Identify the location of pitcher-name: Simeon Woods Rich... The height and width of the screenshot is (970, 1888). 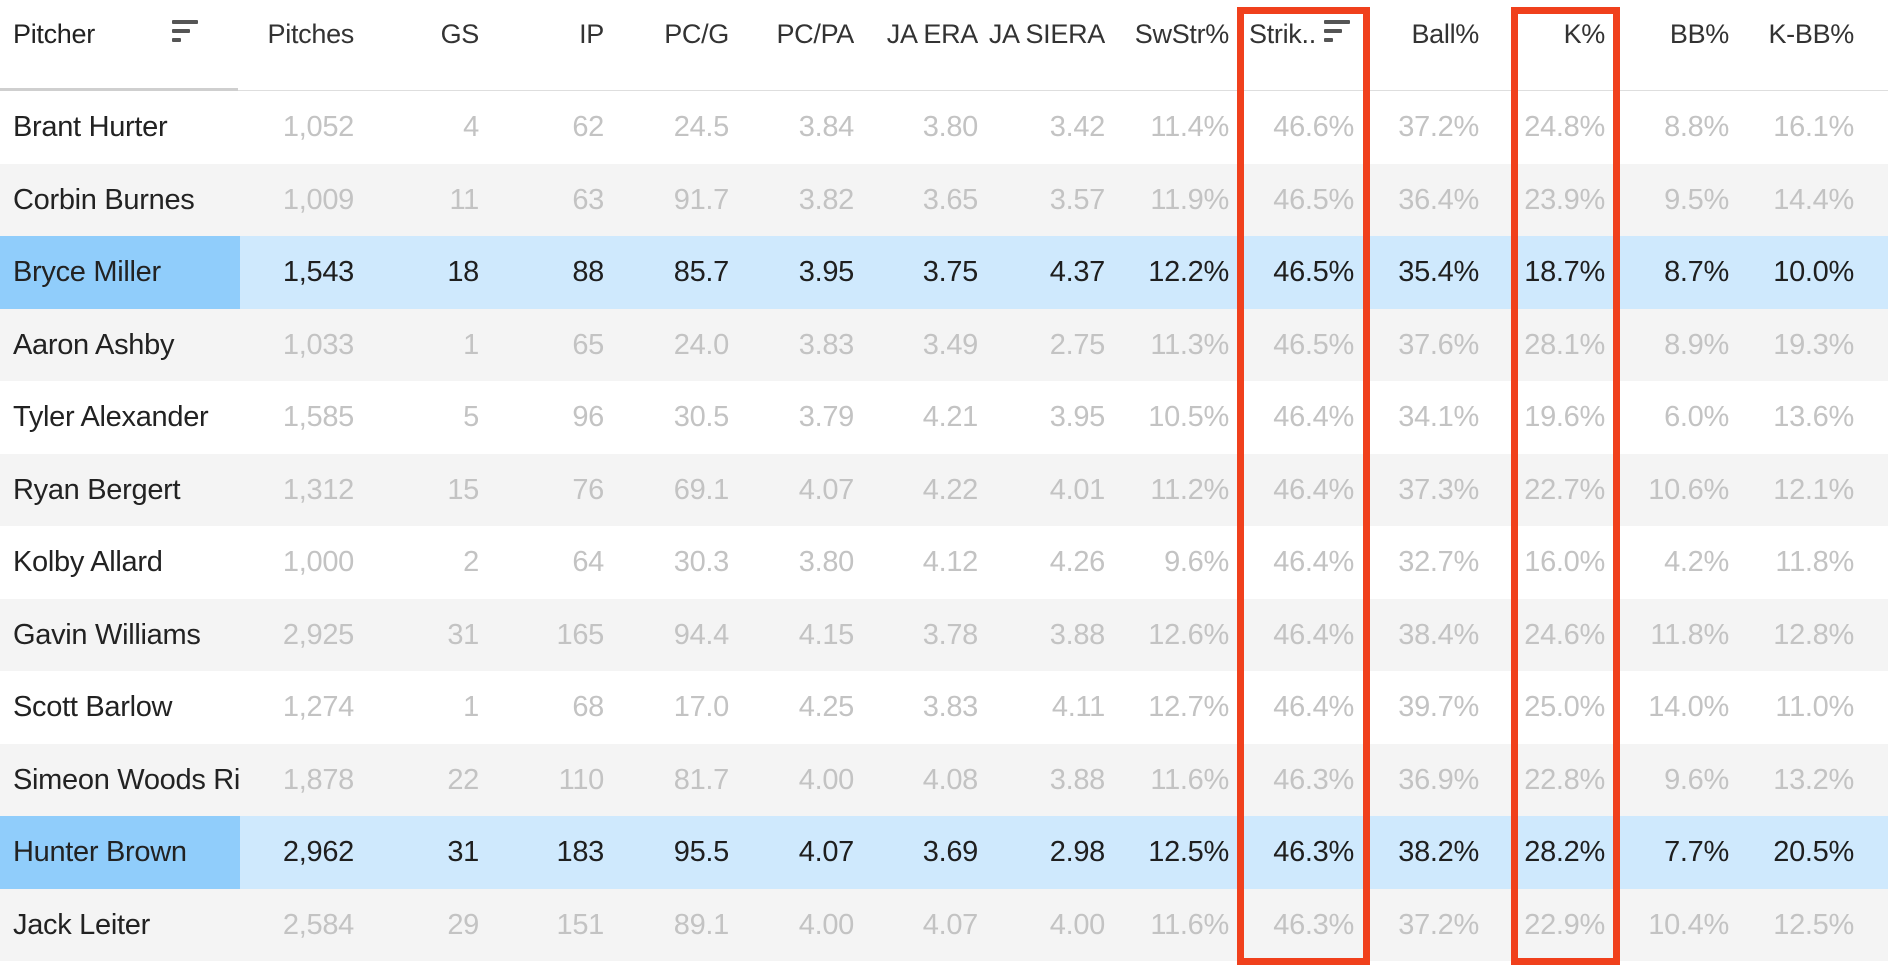
(126, 779).